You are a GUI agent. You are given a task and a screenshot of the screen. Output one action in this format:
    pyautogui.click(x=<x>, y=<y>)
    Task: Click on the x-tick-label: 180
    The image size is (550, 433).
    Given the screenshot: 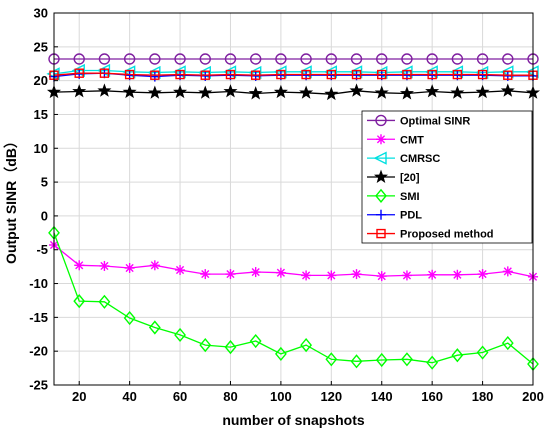 What is the action you would take?
    pyautogui.click(x=483, y=396)
    